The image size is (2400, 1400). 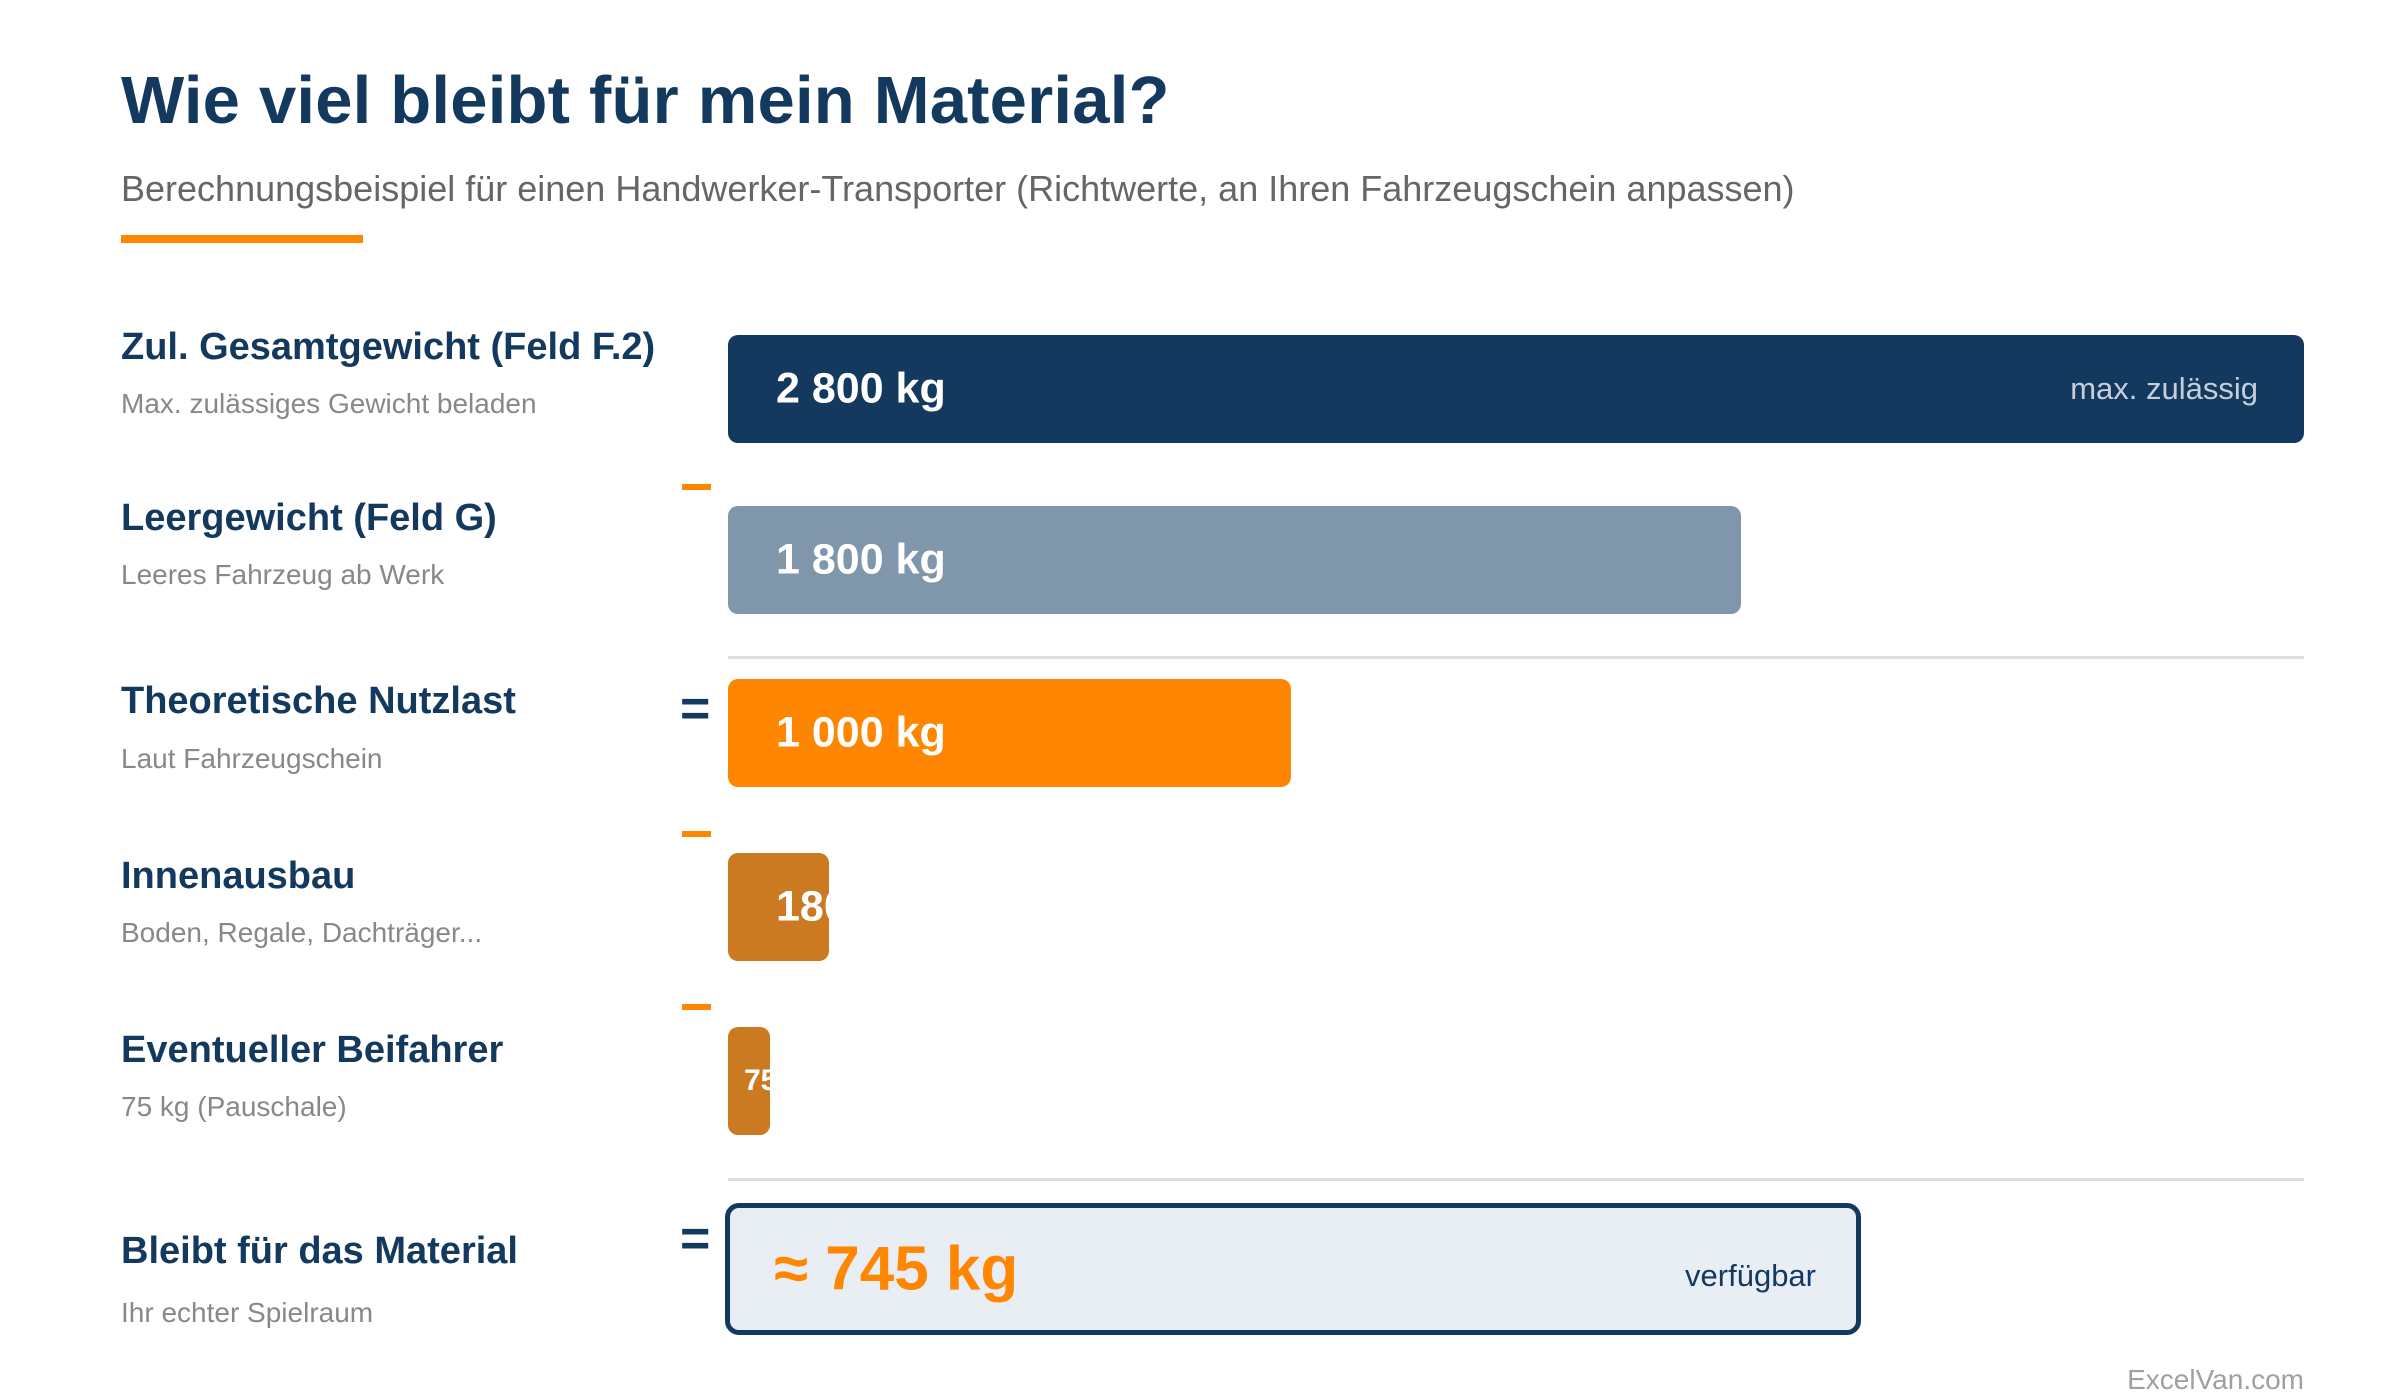 What do you see at coordinates (696, 1007) in the screenshot?
I see `minus-operator-beifahrer` at bounding box center [696, 1007].